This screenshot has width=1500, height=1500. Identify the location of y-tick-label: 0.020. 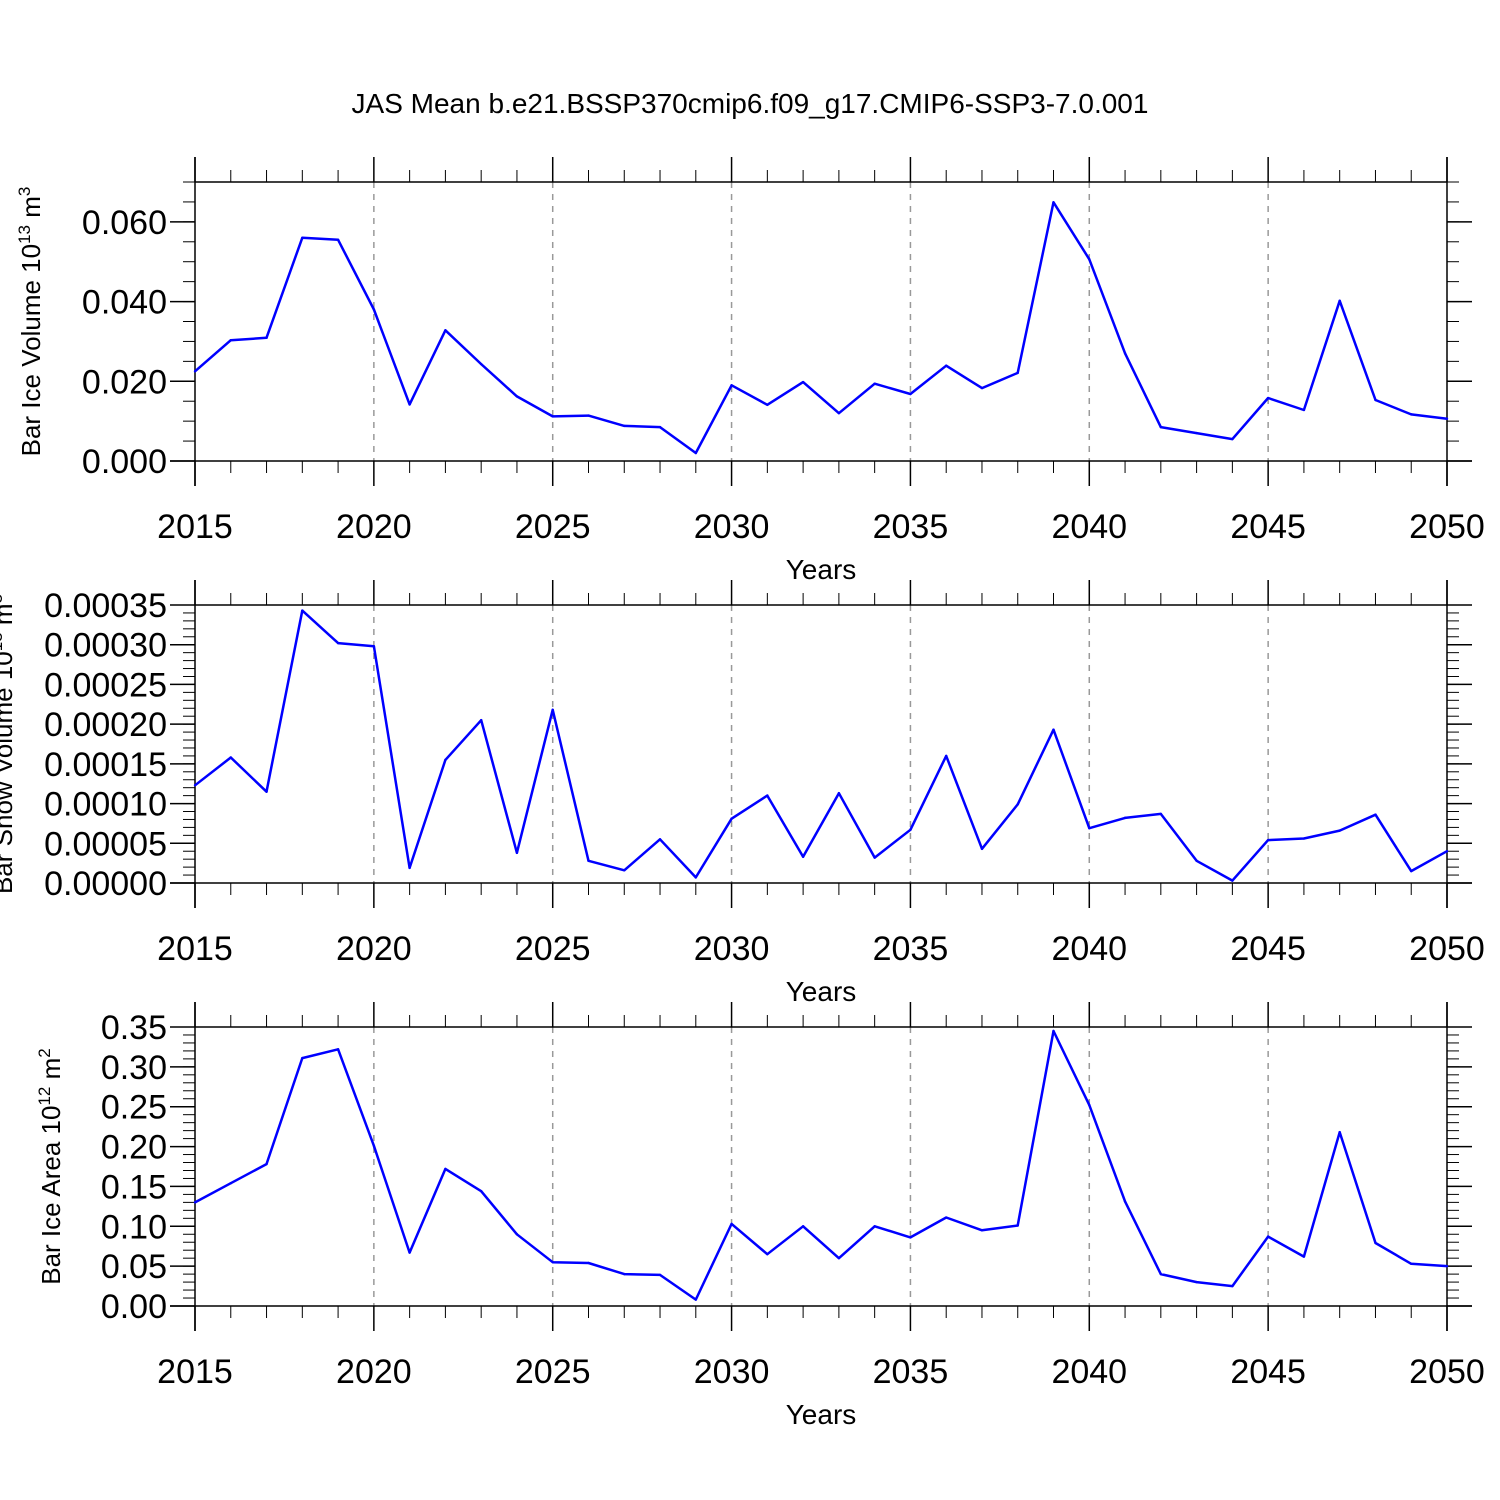
(124, 382).